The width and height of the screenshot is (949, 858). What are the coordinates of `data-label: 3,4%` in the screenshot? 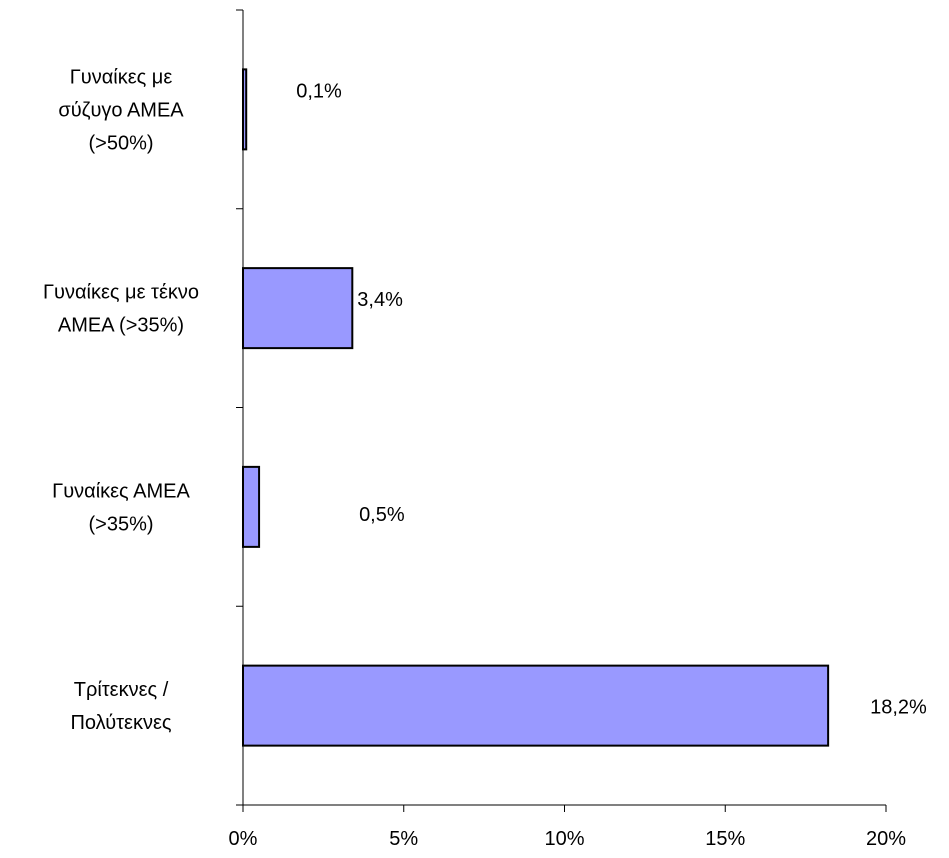 It's located at (380, 300).